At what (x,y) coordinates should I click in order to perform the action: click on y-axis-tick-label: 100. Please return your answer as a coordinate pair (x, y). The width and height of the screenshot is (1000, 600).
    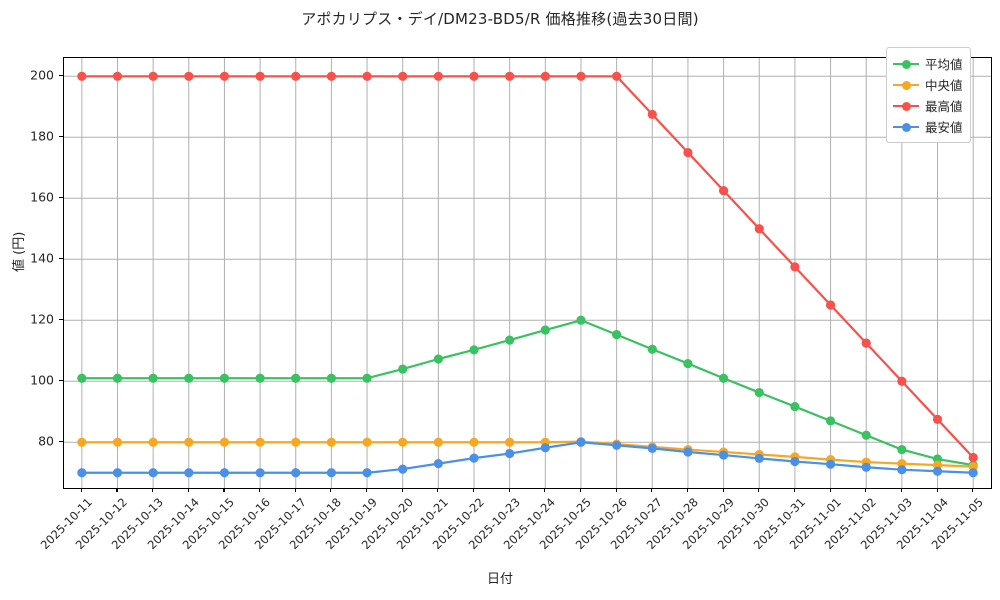
    Looking at the image, I should click on (42, 380).